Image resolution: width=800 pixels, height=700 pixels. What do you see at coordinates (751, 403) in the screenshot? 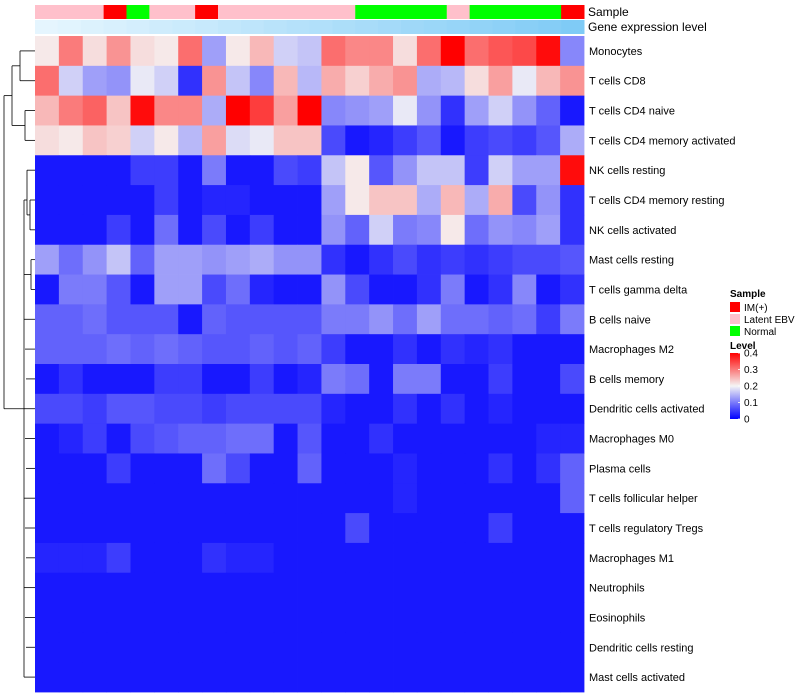
I see `legend-tick-label: 0.1` at bounding box center [751, 403].